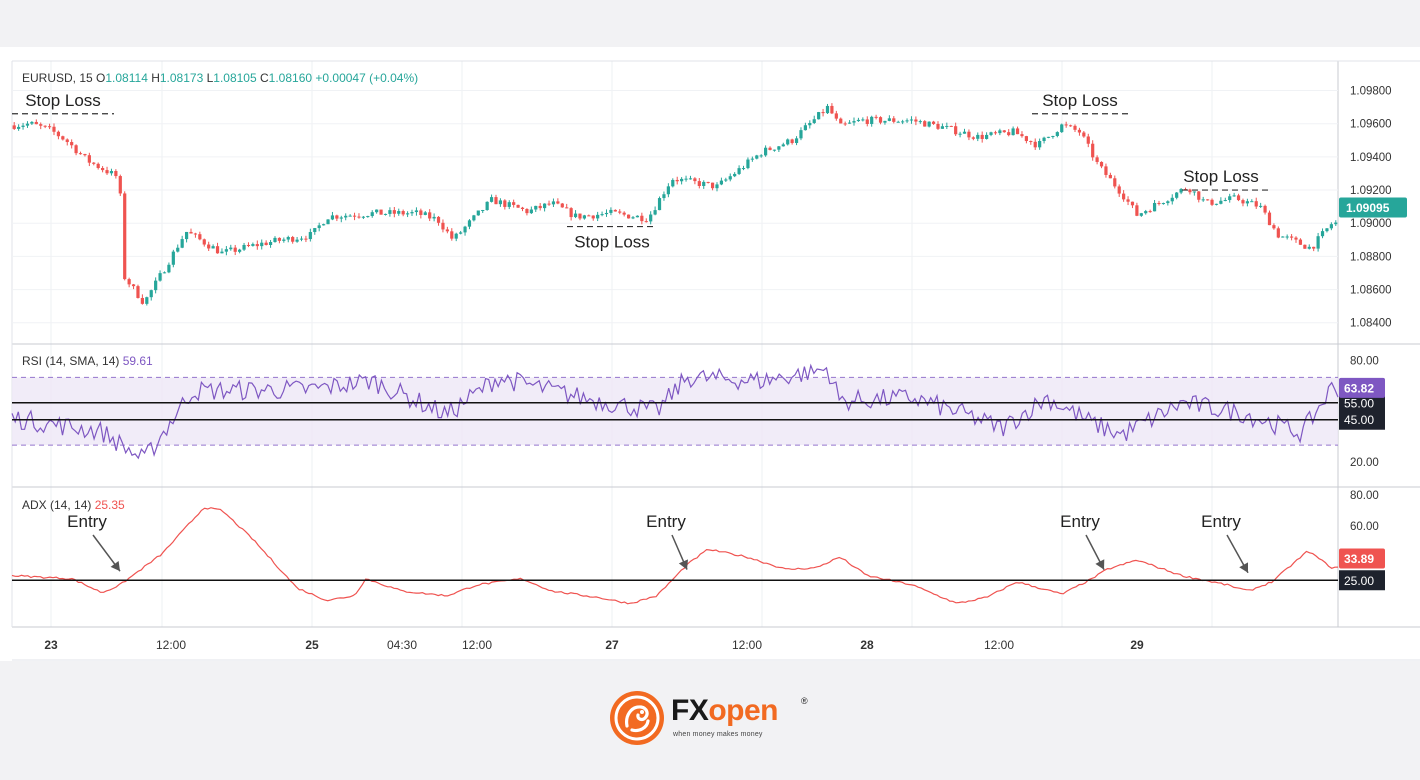 The width and height of the screenshot is (1420, 780). I want to click on rsi-band, so click(675, 411).